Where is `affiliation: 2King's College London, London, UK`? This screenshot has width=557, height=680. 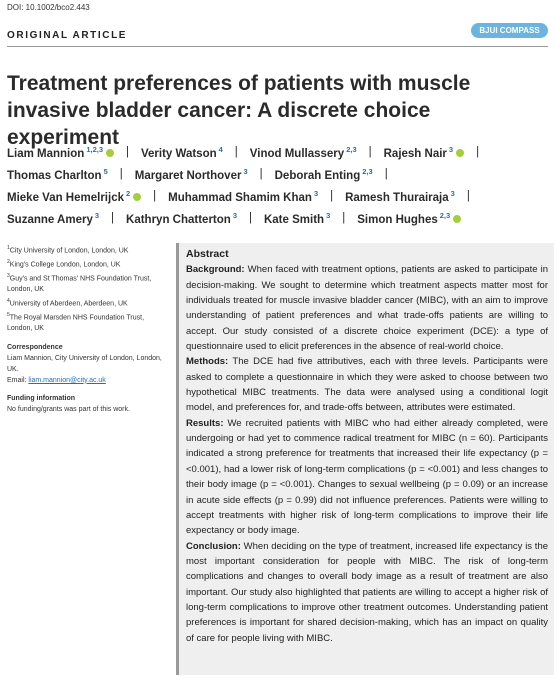 affiliation: 2King's College London, London, UK is located at coordinates (87, 264).